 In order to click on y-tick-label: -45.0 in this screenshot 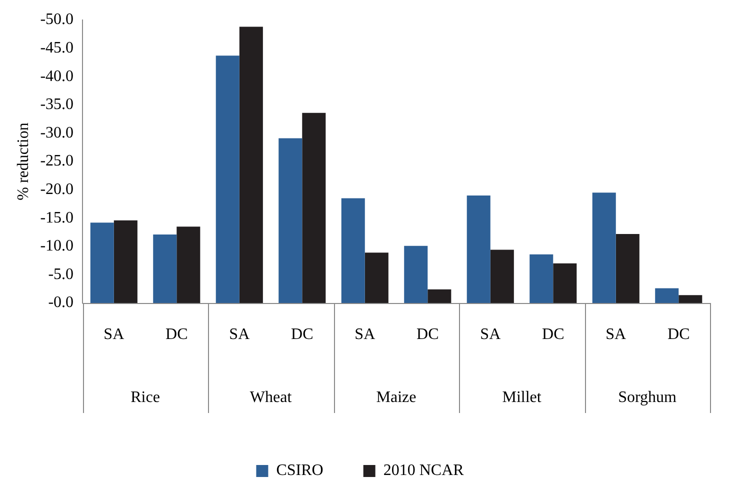, I will do `click(57, 48)`.